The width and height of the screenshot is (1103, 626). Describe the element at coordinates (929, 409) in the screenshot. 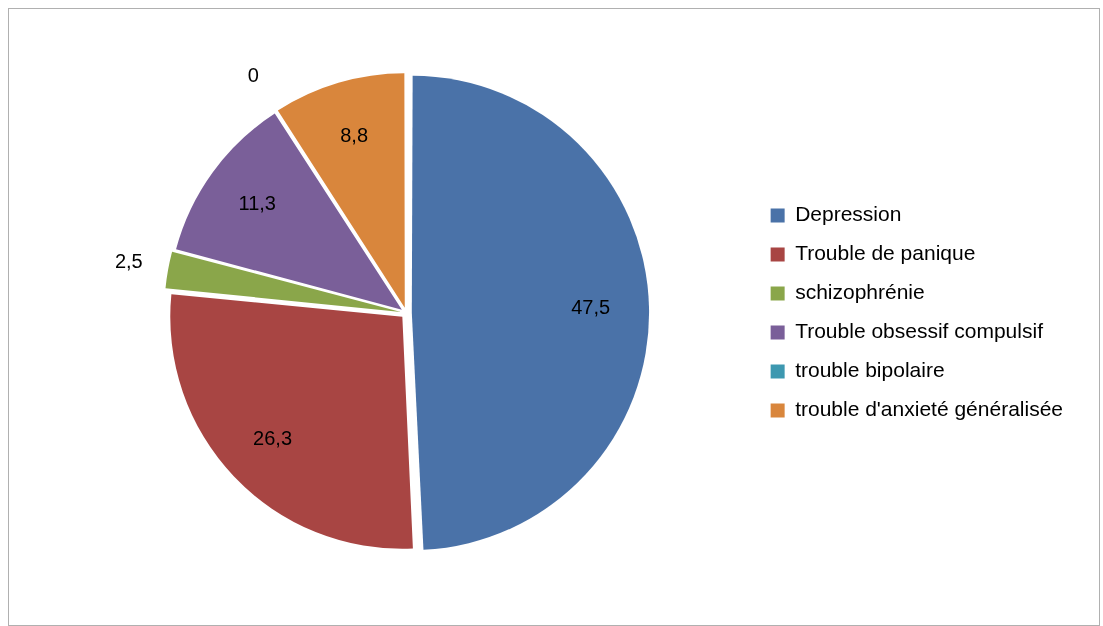

I see `legend-label: trouble d'anxieté généralisée` at that location.